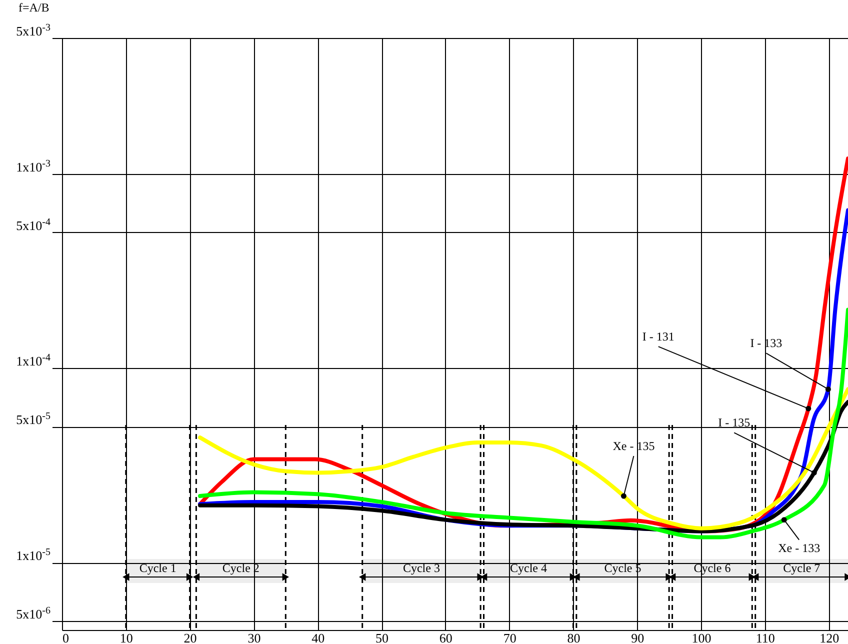  I want to click on x-tick-label: 30, so click(254, 637).